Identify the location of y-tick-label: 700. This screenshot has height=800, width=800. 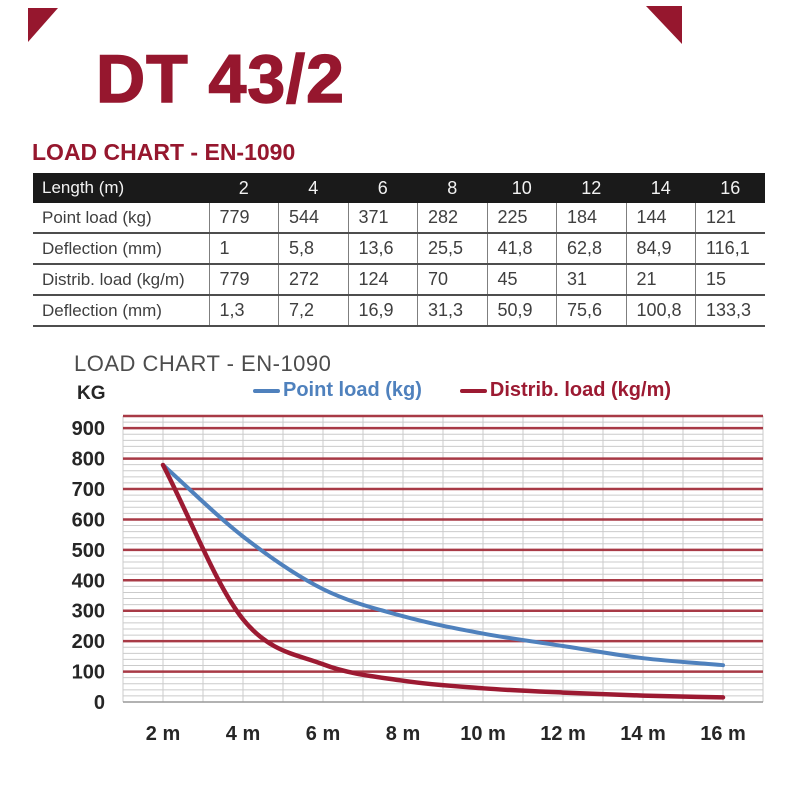
(88, 490).